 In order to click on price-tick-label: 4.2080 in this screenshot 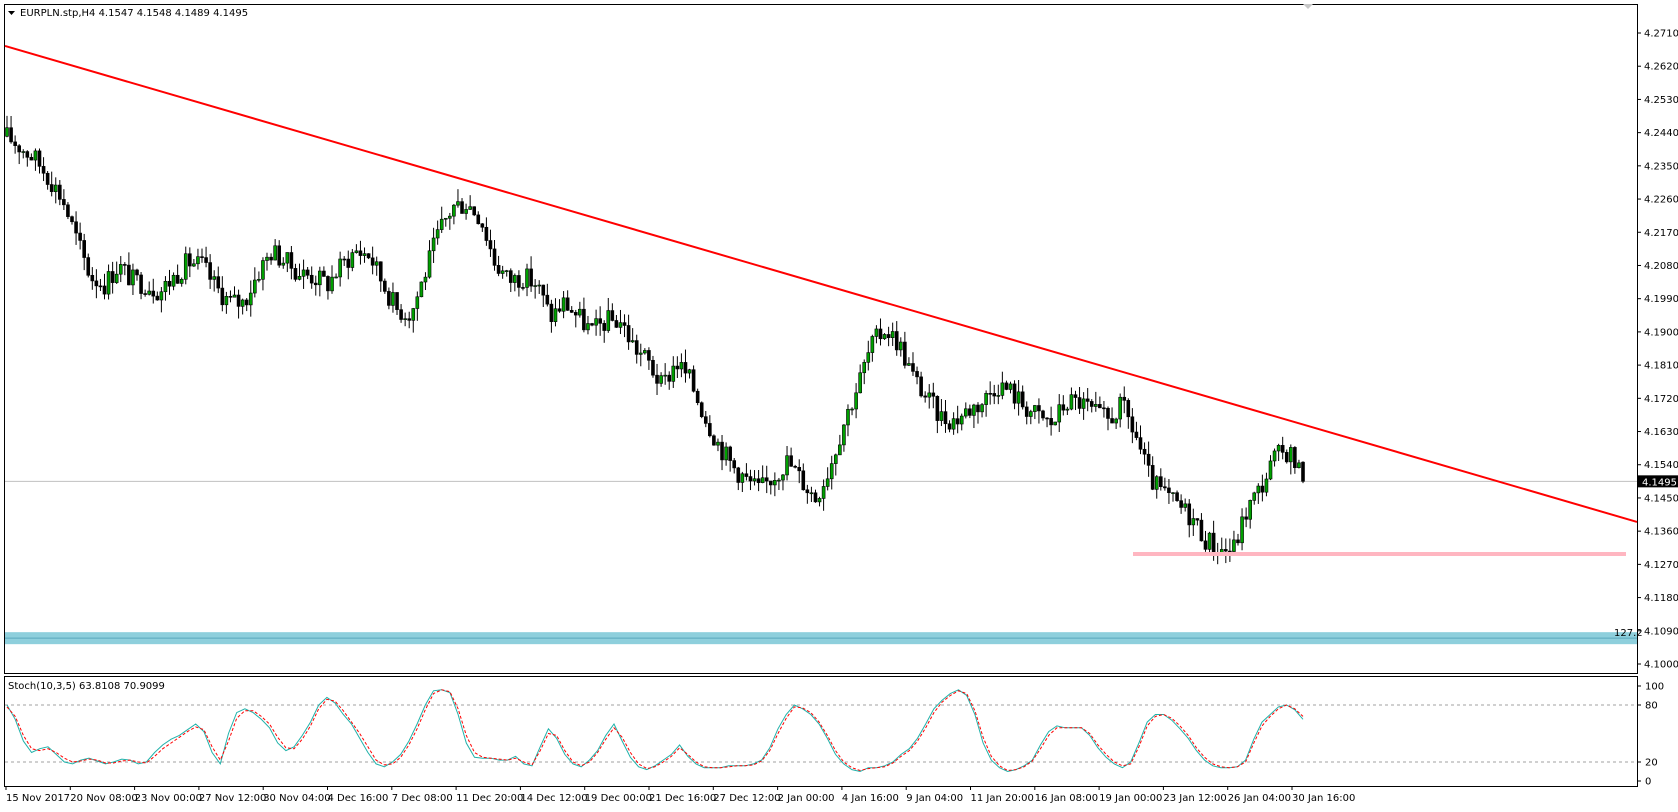, I will do `click(1661, 266)`.